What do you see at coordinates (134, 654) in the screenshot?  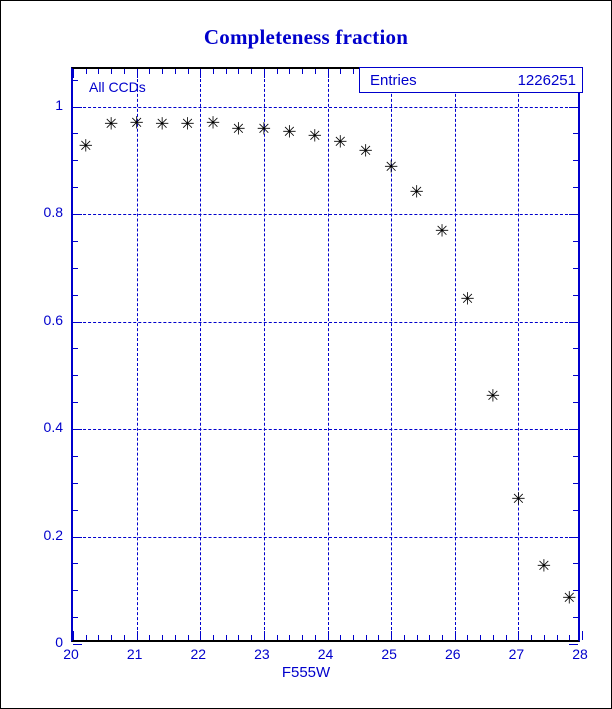 I see `x-tick-label: 21` at bounding box center [134, 654].